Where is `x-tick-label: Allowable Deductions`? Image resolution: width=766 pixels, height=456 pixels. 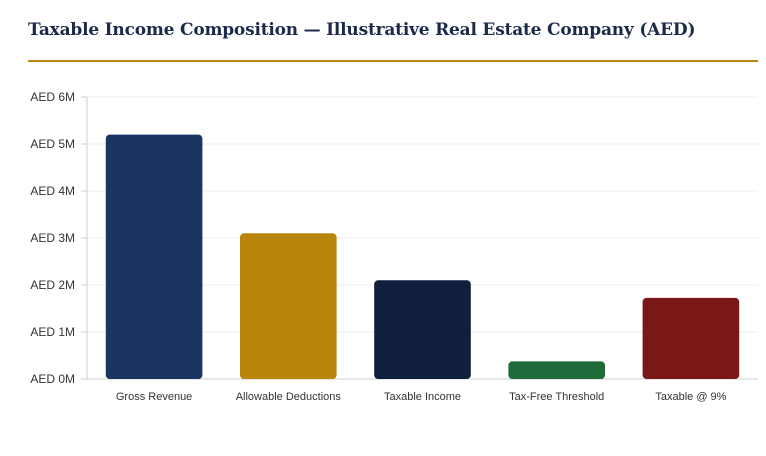 x-tick-label: Allowable Deductions is located at coordinates (289, 397).